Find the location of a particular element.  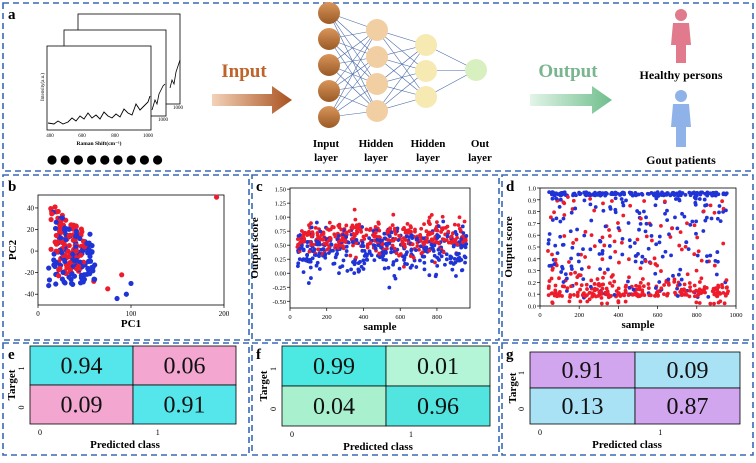

y-tick-label: 0.8 is located at coordinates (532, 212).